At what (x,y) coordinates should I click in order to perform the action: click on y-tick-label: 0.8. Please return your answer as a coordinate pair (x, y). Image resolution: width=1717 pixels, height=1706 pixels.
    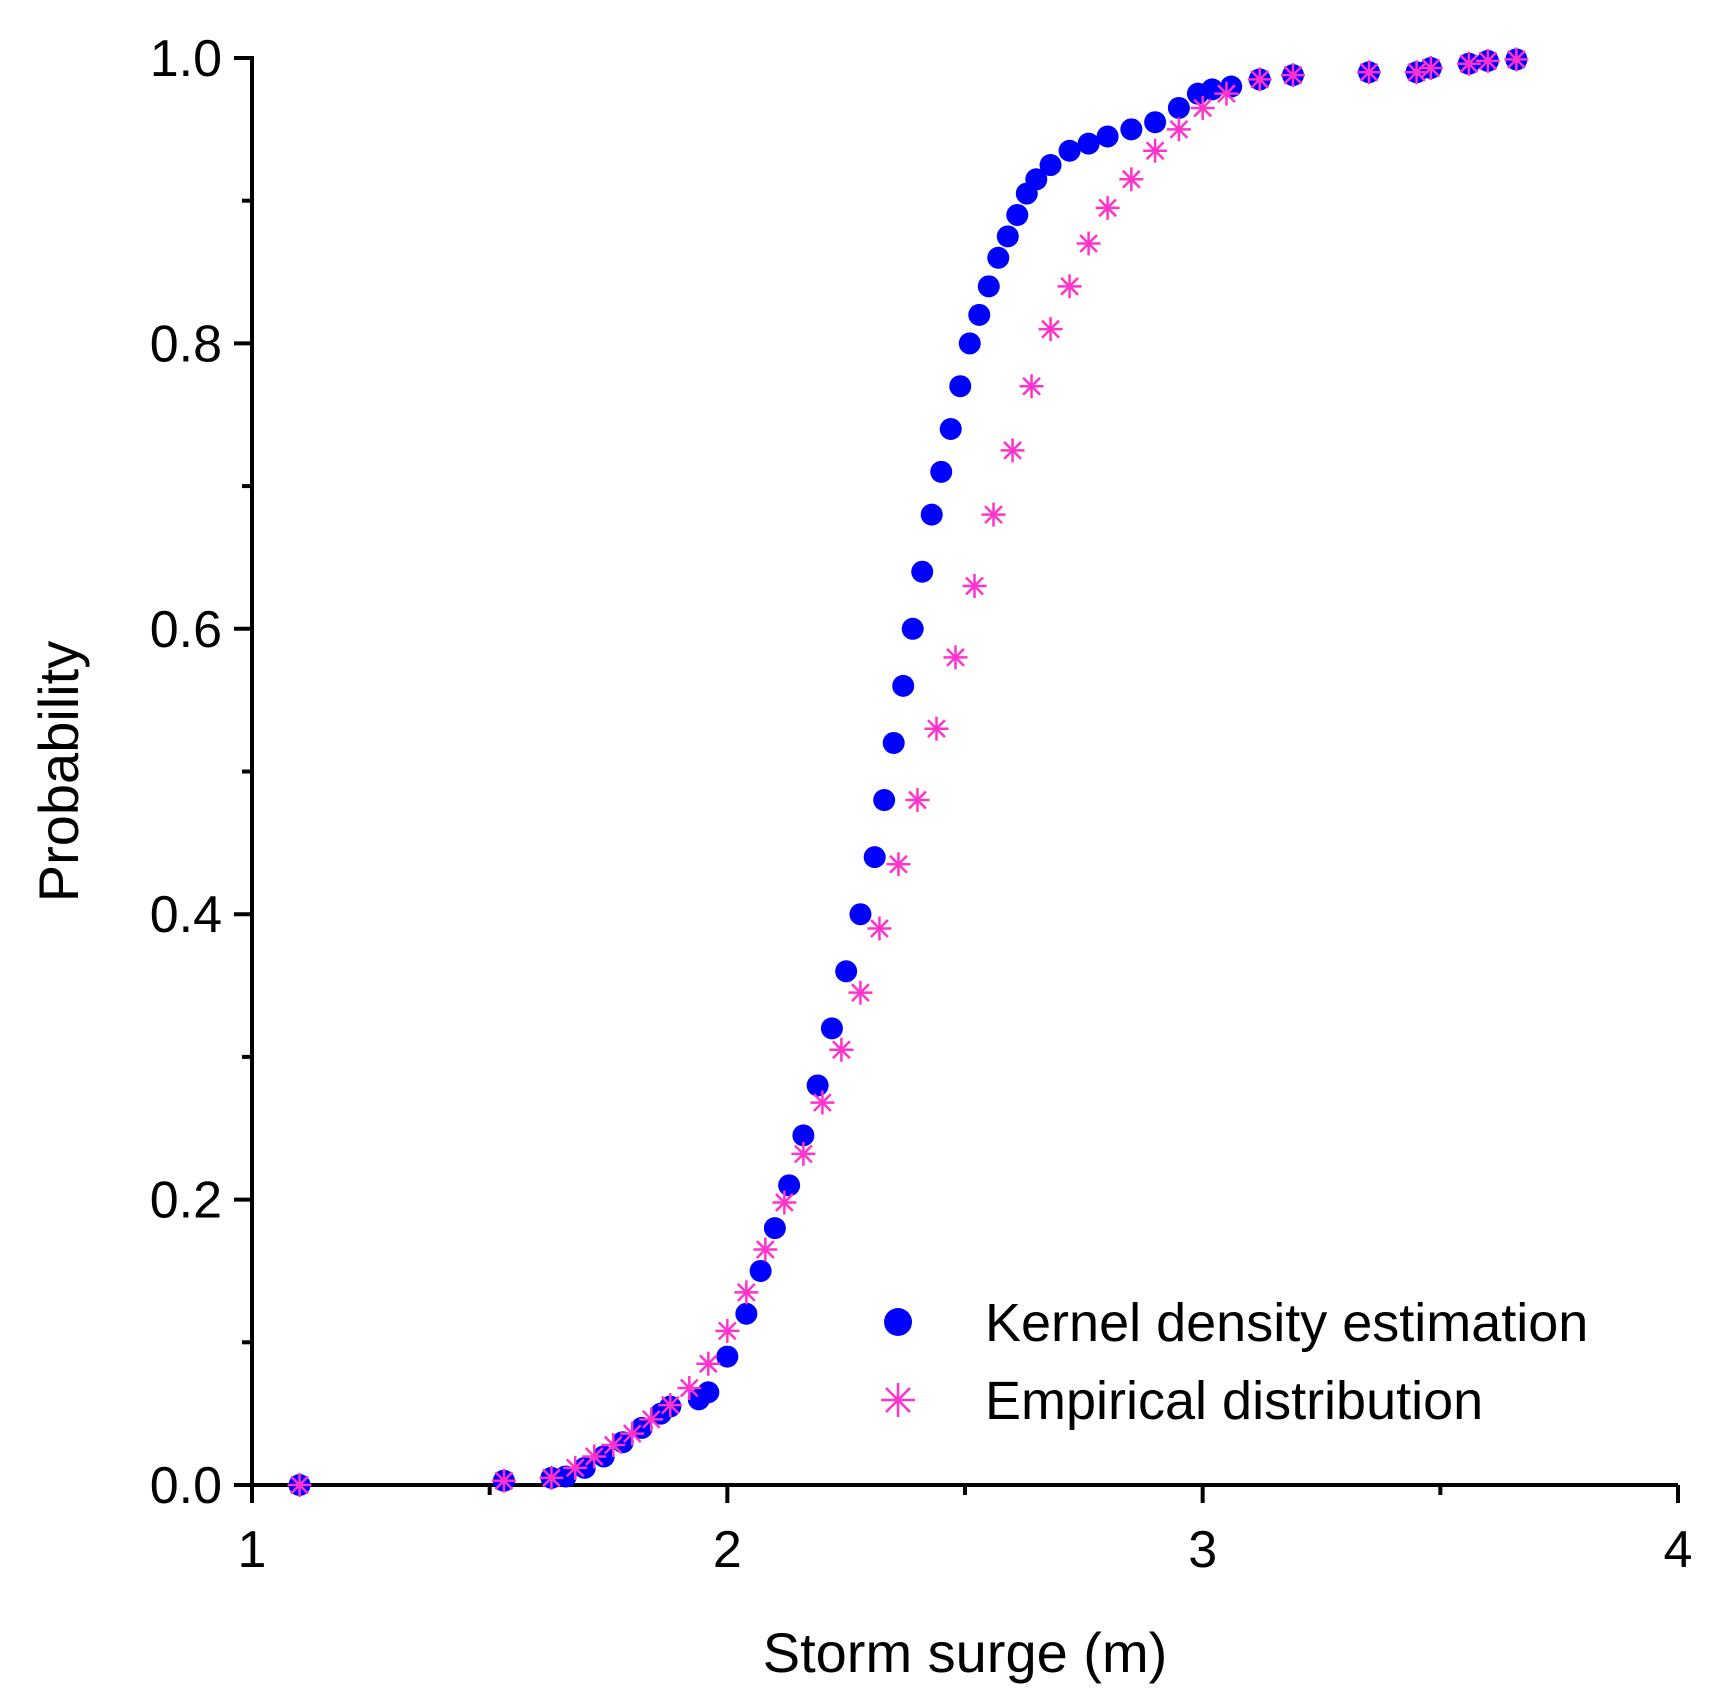
    Looking at the image, I should click on (186, 344).